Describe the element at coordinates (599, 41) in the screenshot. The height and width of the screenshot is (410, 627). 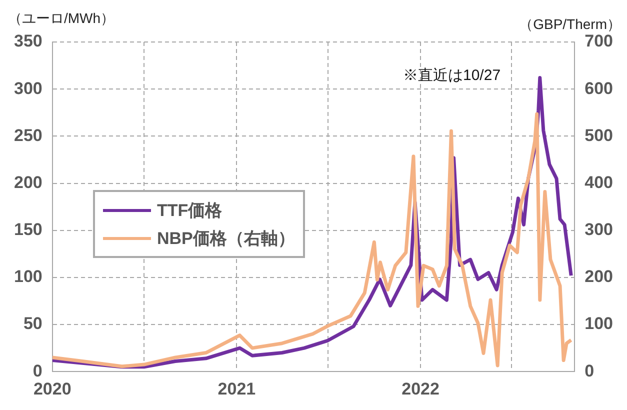
I see `y2-tick-label: 700` at that location.